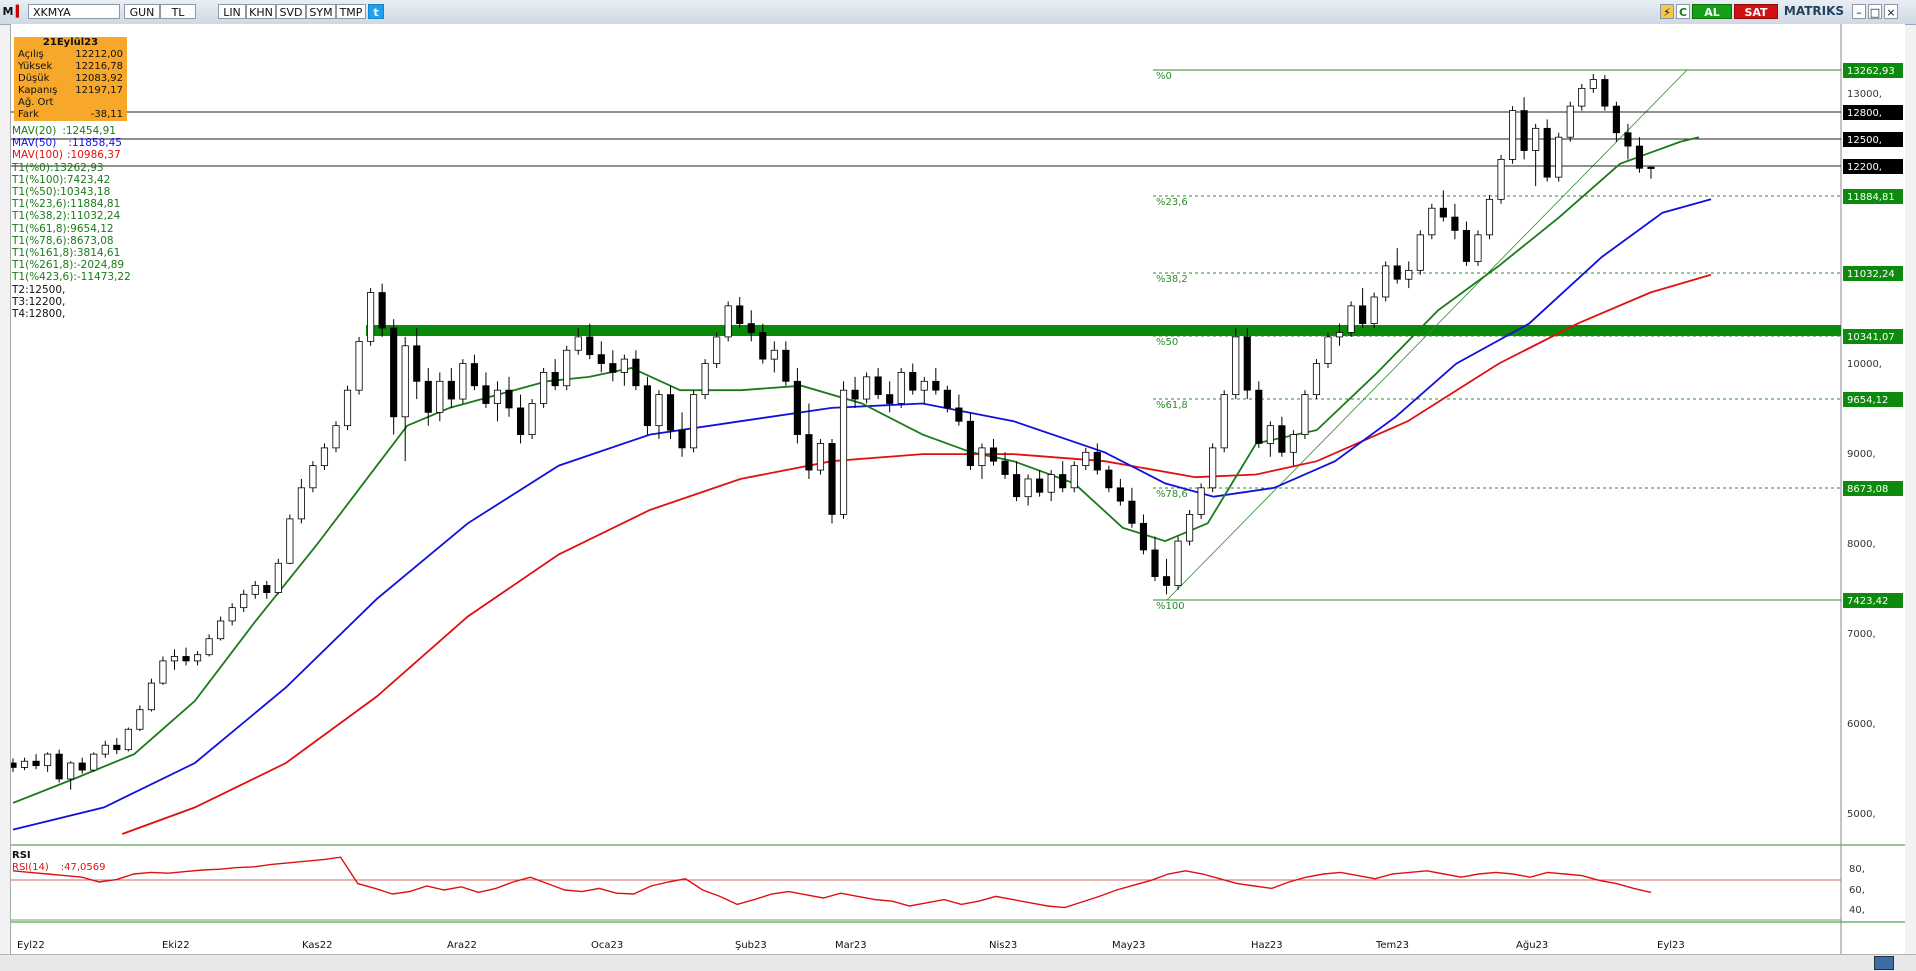  What do you see at coordinates (1884, 963) in the screenshot?
I see `chart-icon` at bounding box center [1884, 963].